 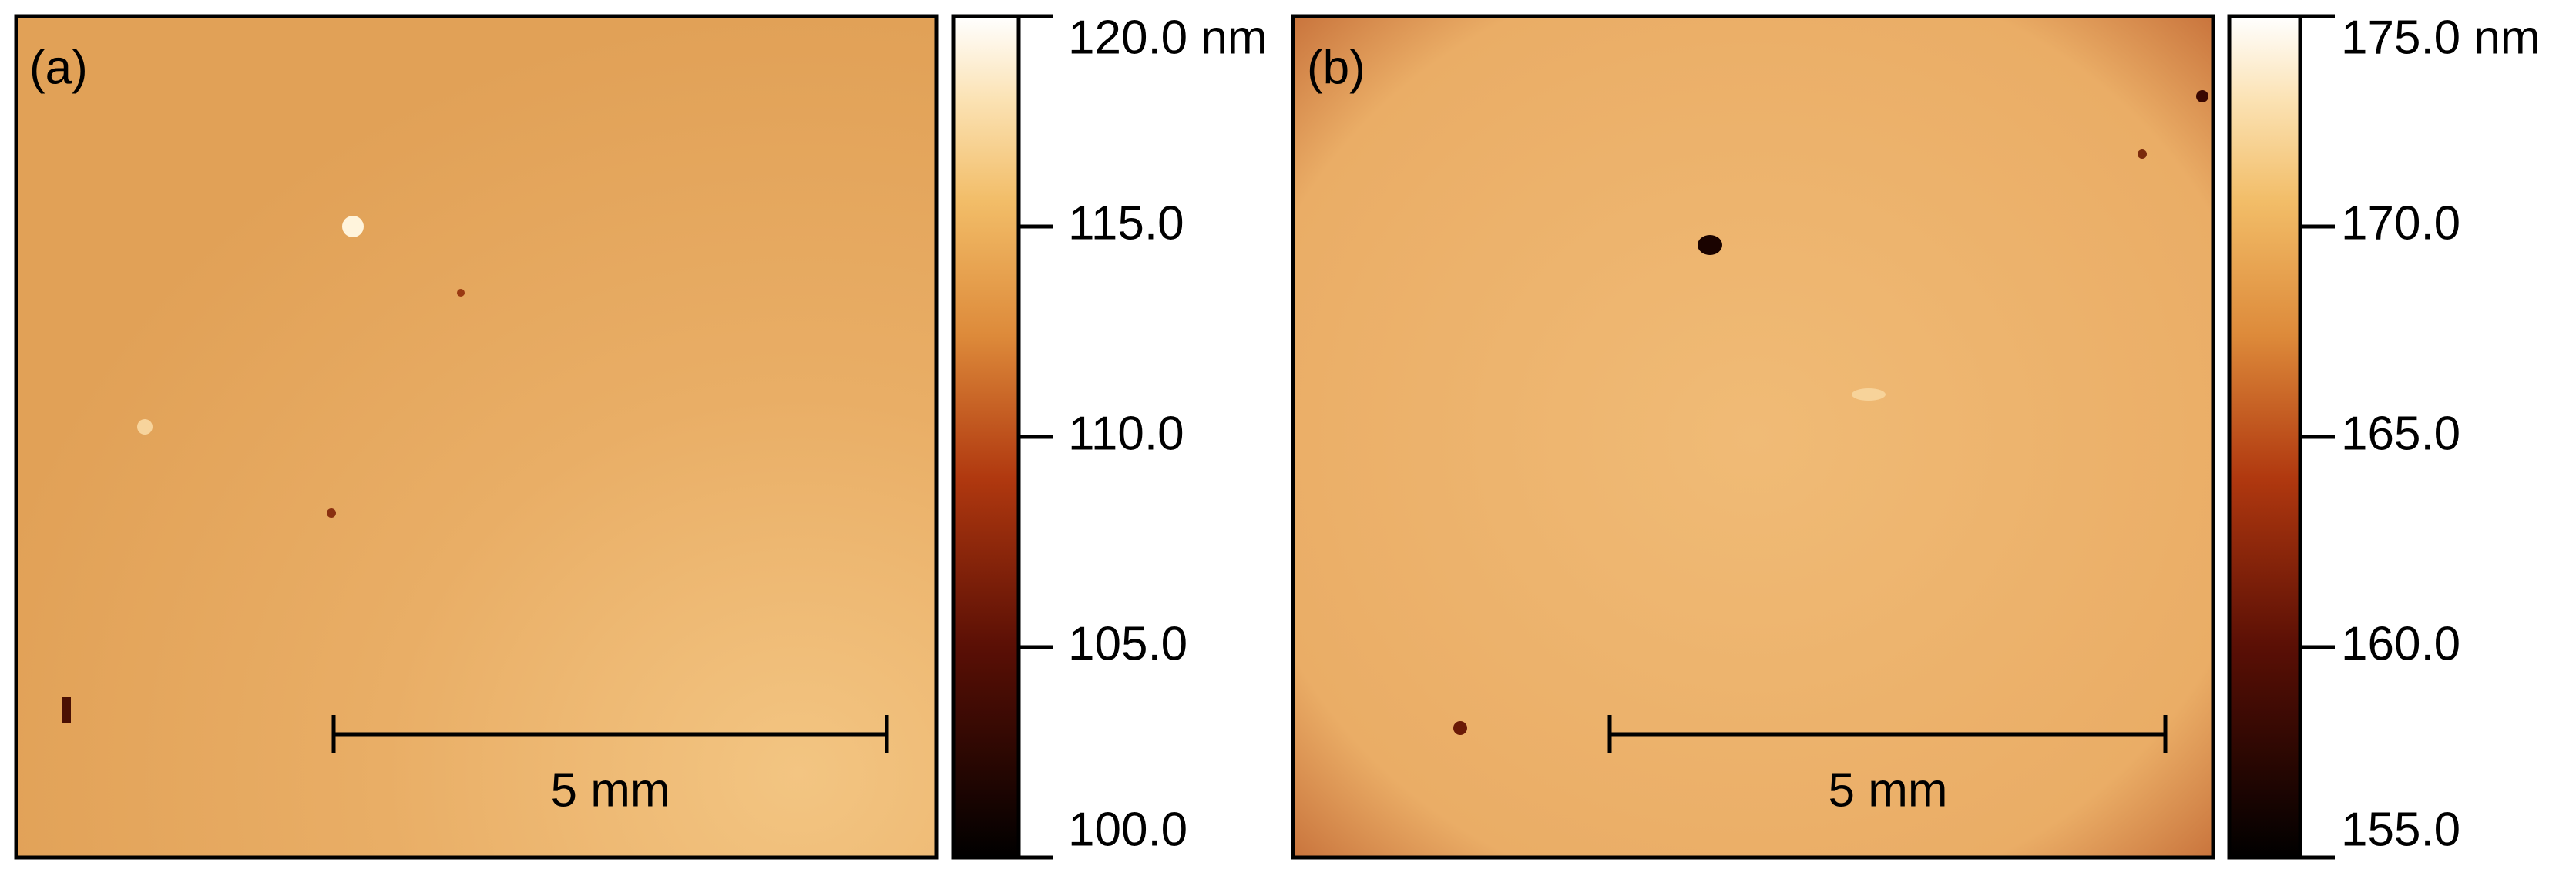 I want to click on panel-label: (a), so click(x=58, y=67).